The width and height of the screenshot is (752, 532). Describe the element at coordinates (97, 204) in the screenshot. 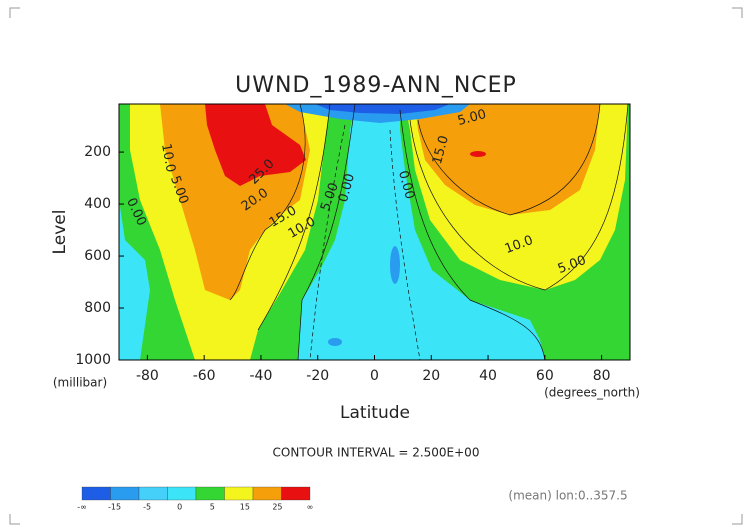

I see `y-tick-label: 400` at that location.